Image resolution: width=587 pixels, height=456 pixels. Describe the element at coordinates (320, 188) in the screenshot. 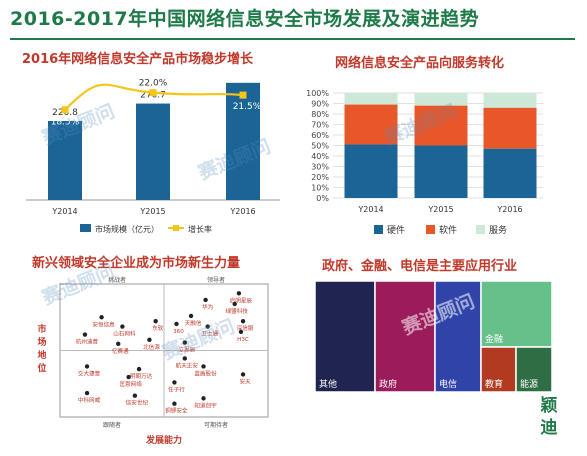

I see `y-tick-label: 10%` at that location.